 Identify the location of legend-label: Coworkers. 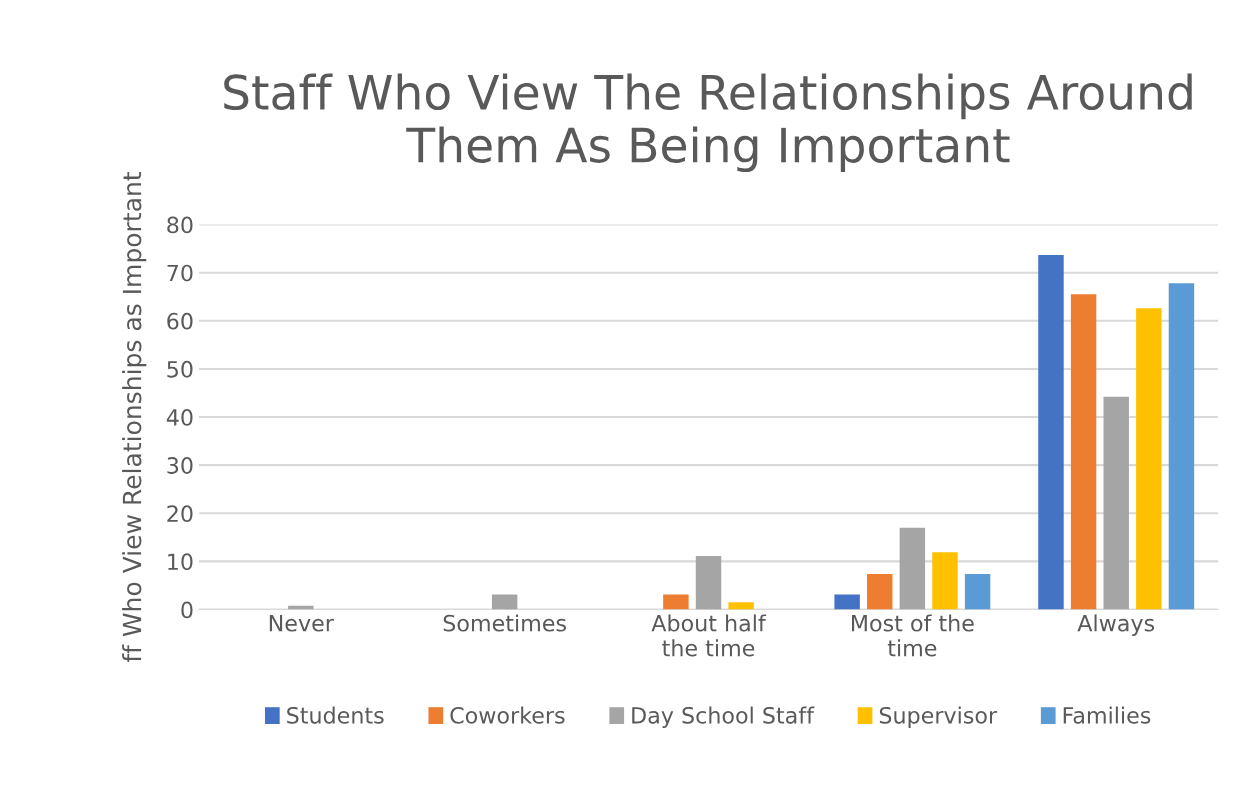
(507, 715).